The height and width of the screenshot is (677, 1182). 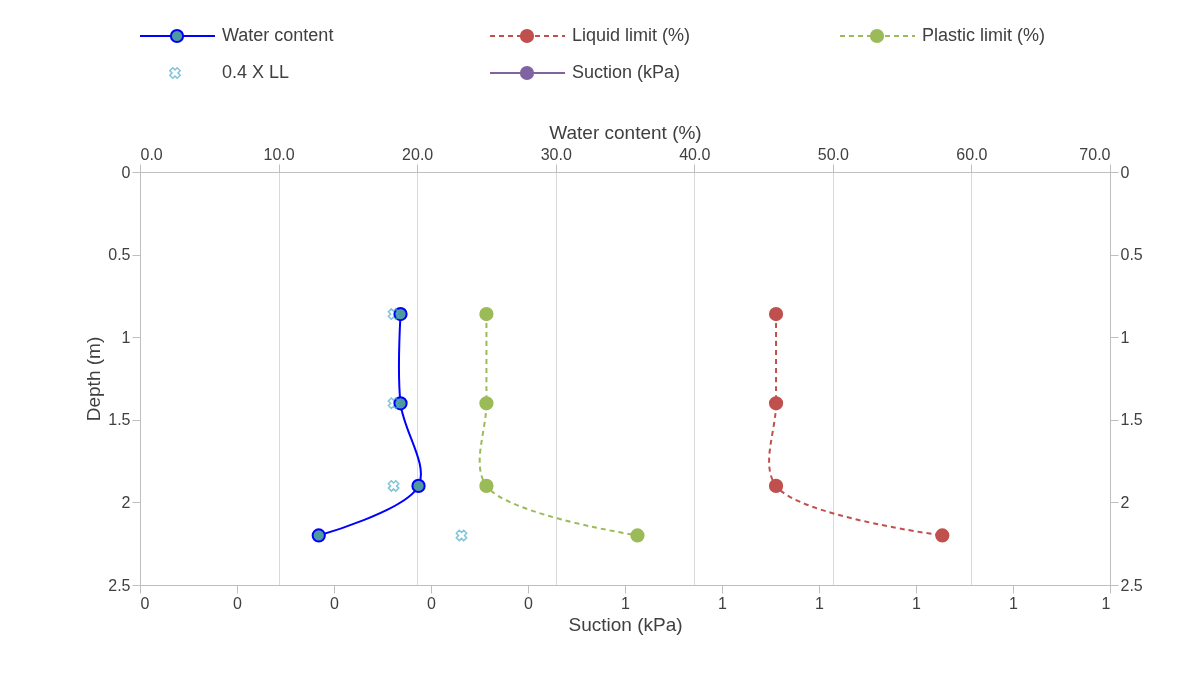 I want to click on legend-label: Water content, so click(x=278, y=35).